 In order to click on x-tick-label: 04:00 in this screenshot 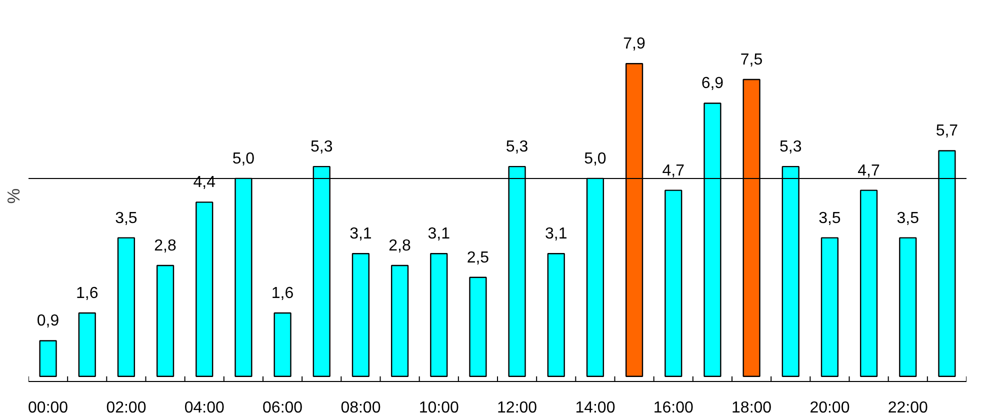, I will do `click(204, 408)`.